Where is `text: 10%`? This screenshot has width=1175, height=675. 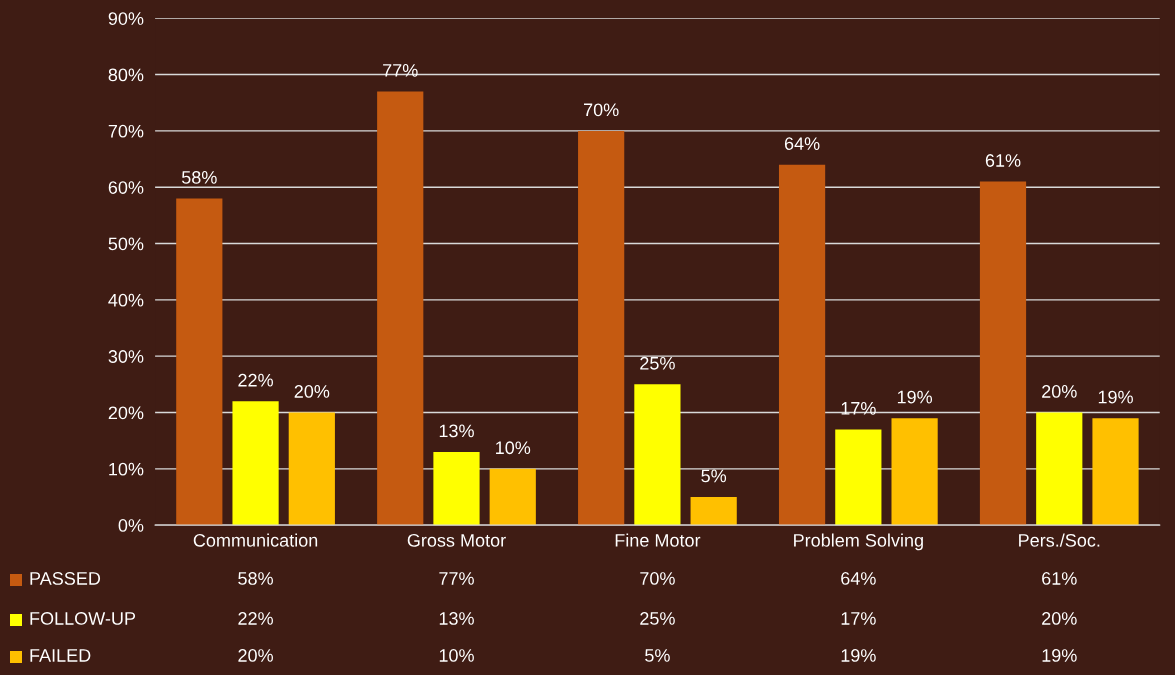
text: 10% is located at coordinates (513, 448).